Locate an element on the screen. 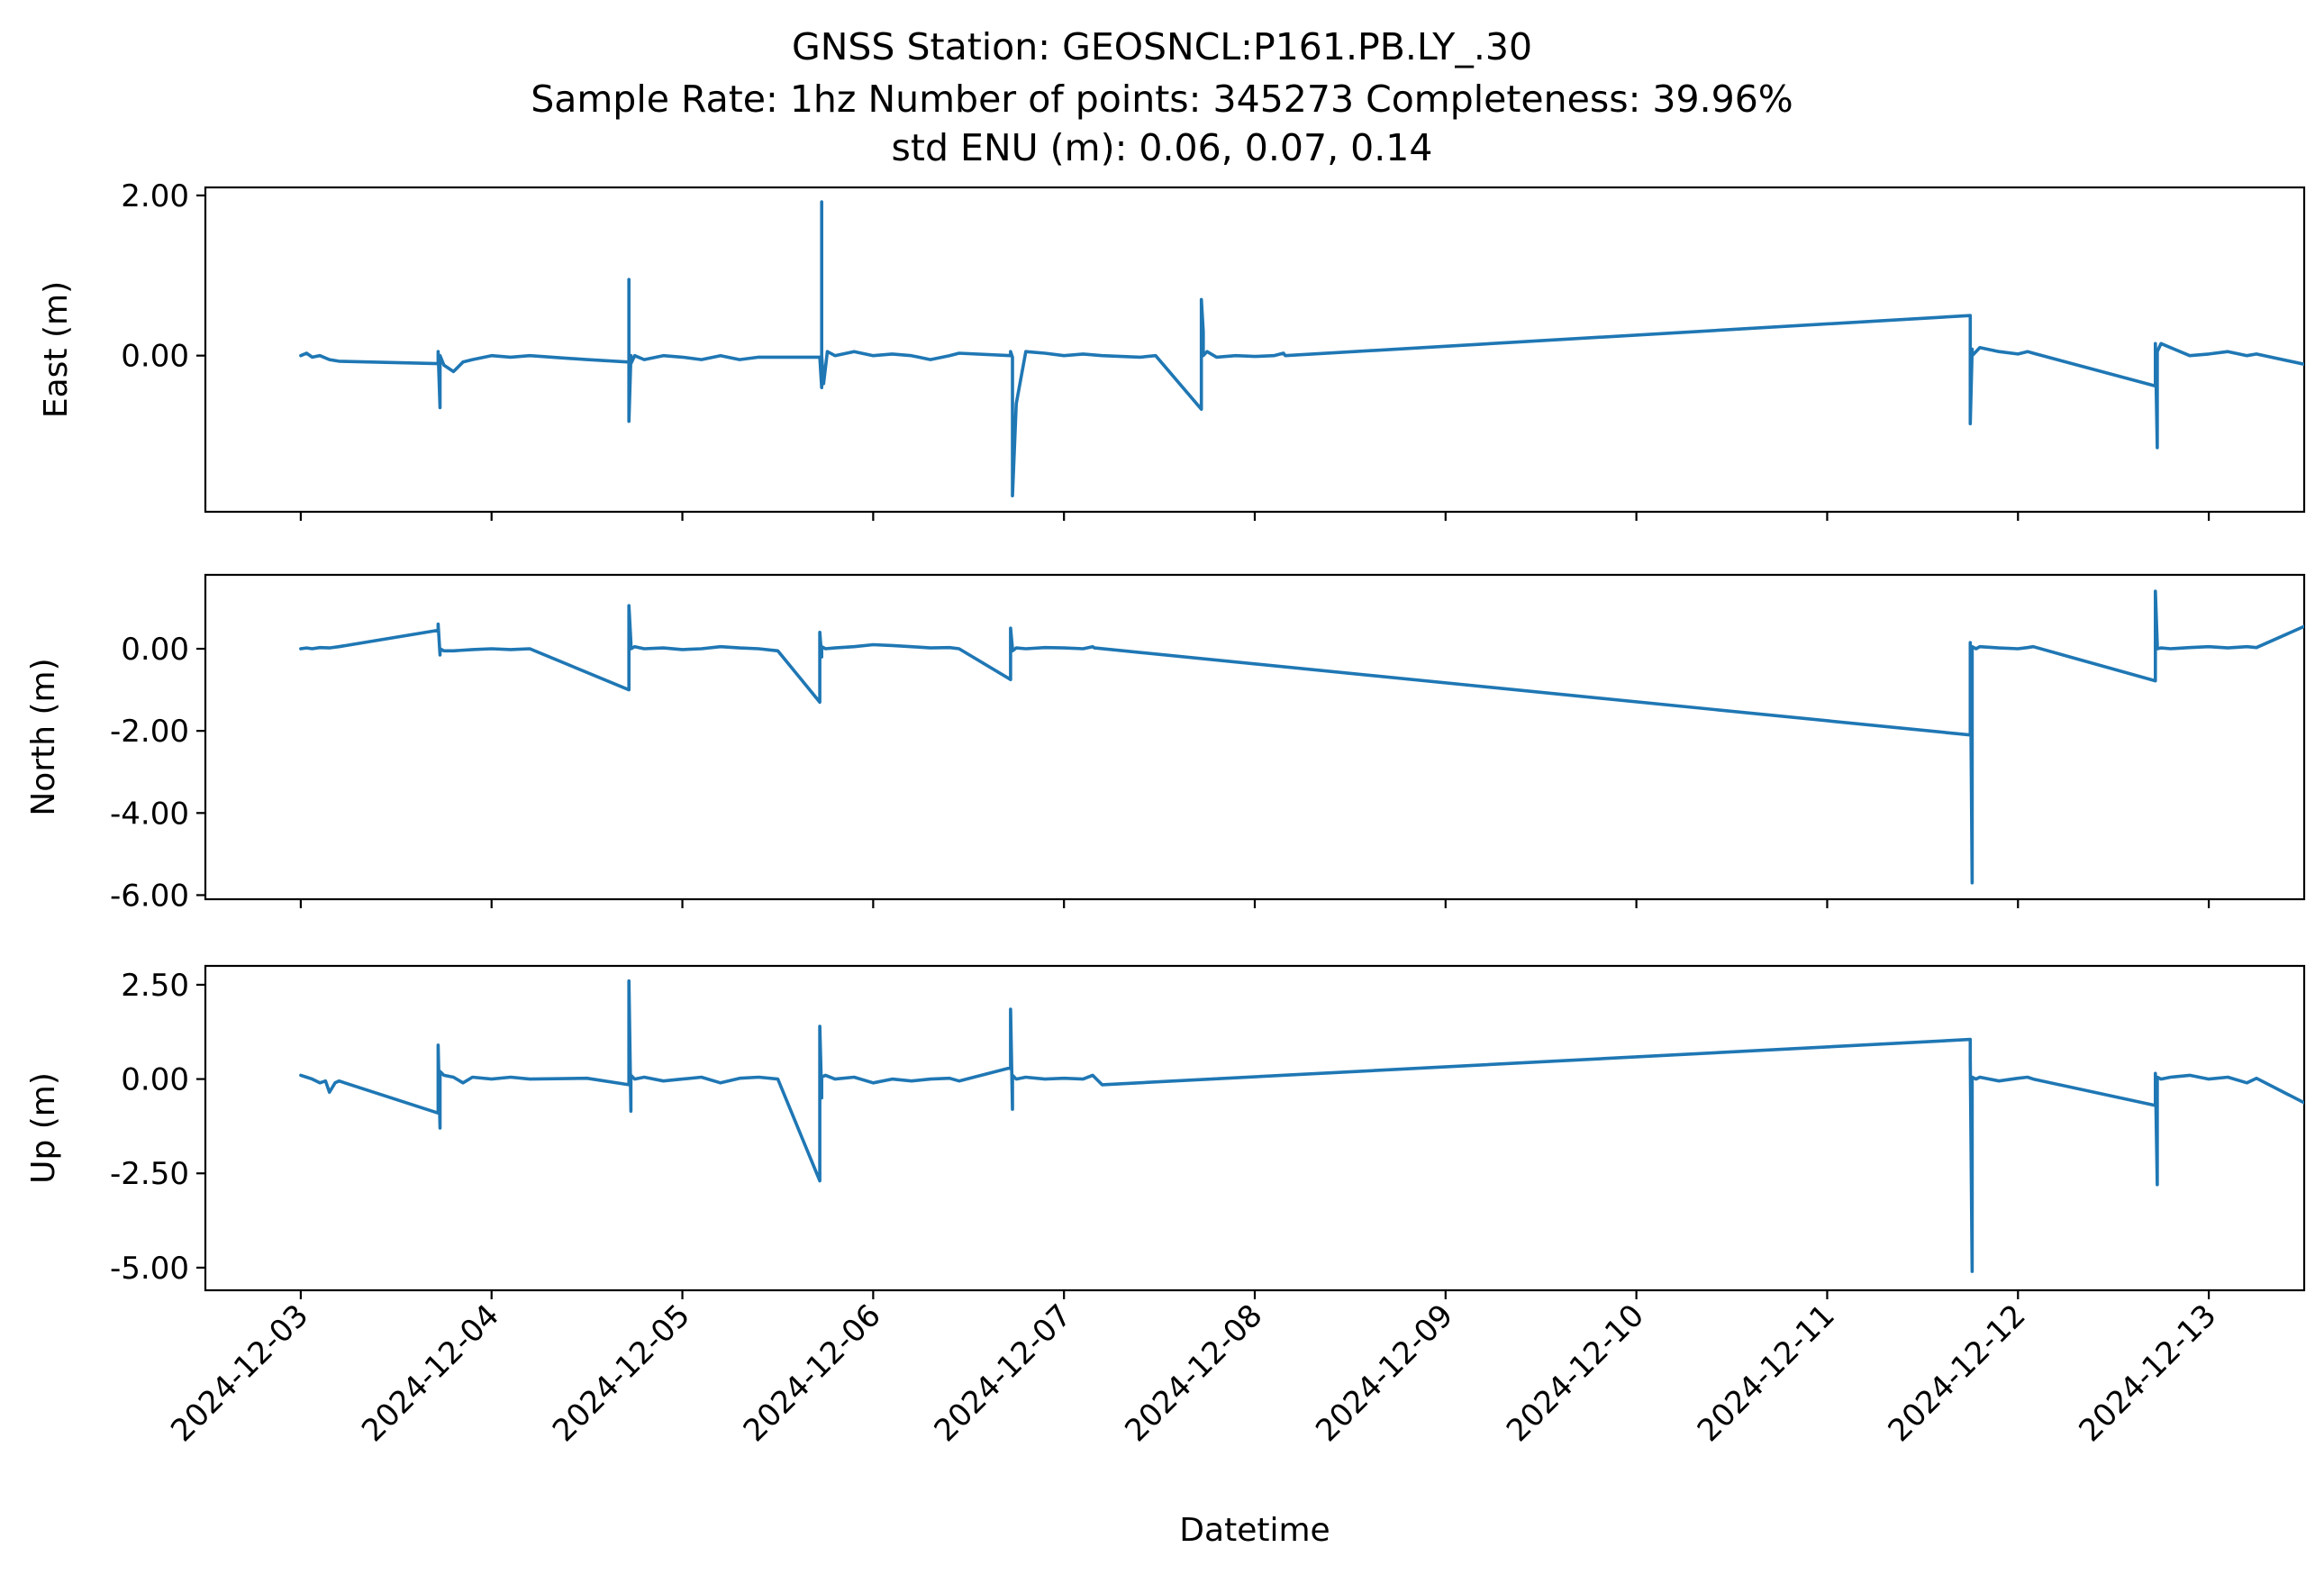 The image size is (2324, 1575). up-y-tick-label: 0.00 is located at coordinates (155, 1080).